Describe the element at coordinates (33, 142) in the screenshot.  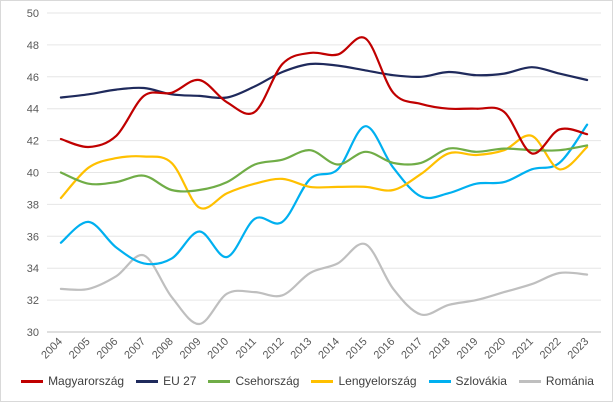
I see `y-tick-label: 42` at that location.